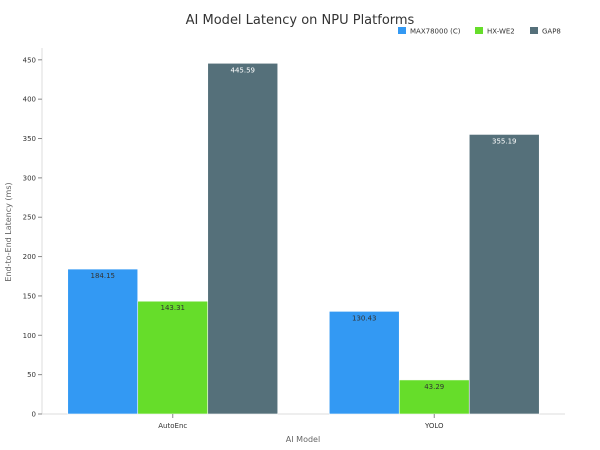 Image resolution: width=600 pixels, height=450 pixels. I want to click on legend-label: MAX78000 (C), so click(435, 32).